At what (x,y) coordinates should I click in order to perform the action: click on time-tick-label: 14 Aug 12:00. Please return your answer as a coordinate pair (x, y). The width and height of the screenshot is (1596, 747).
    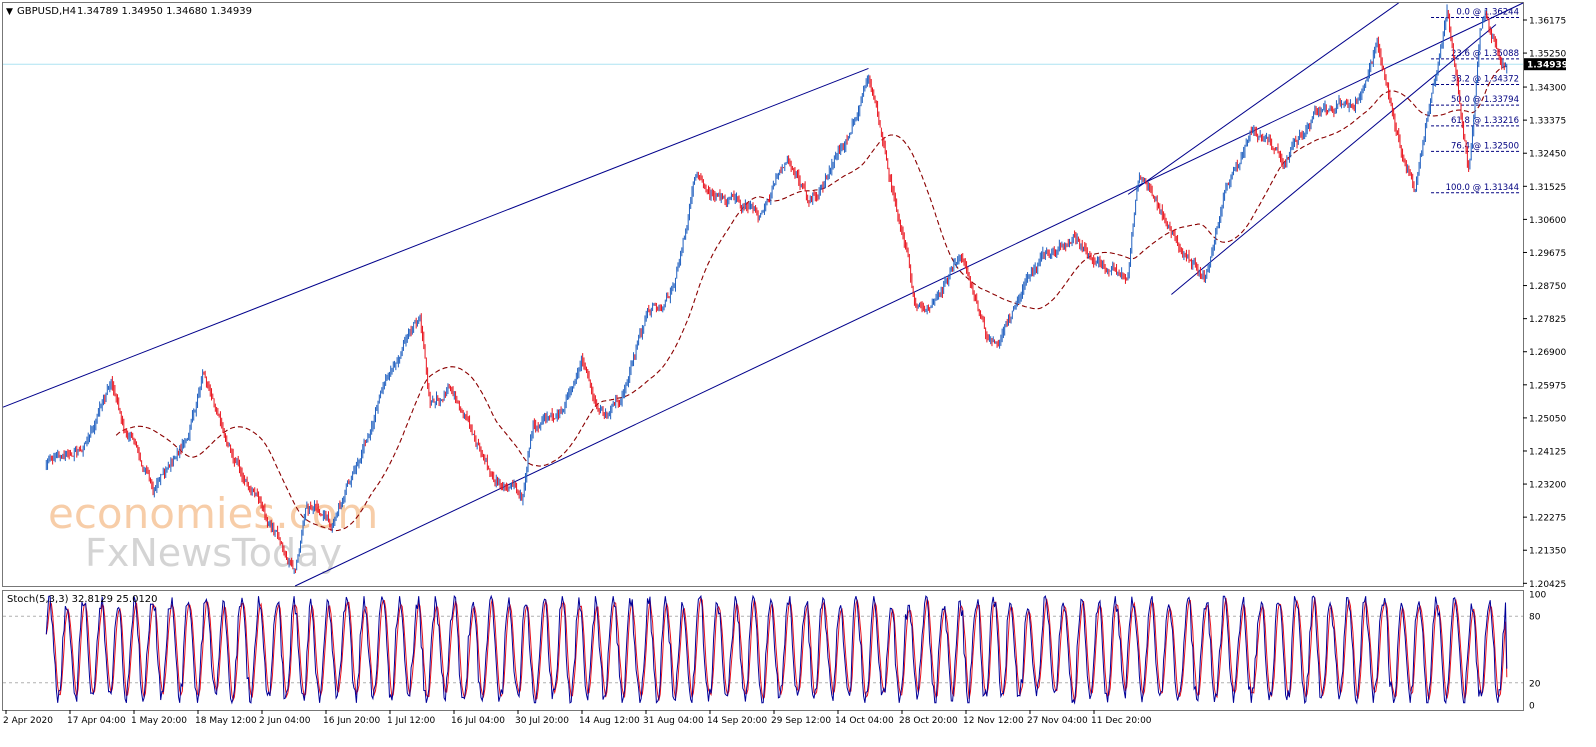
    Looking at the image, I should click on (609, 721).